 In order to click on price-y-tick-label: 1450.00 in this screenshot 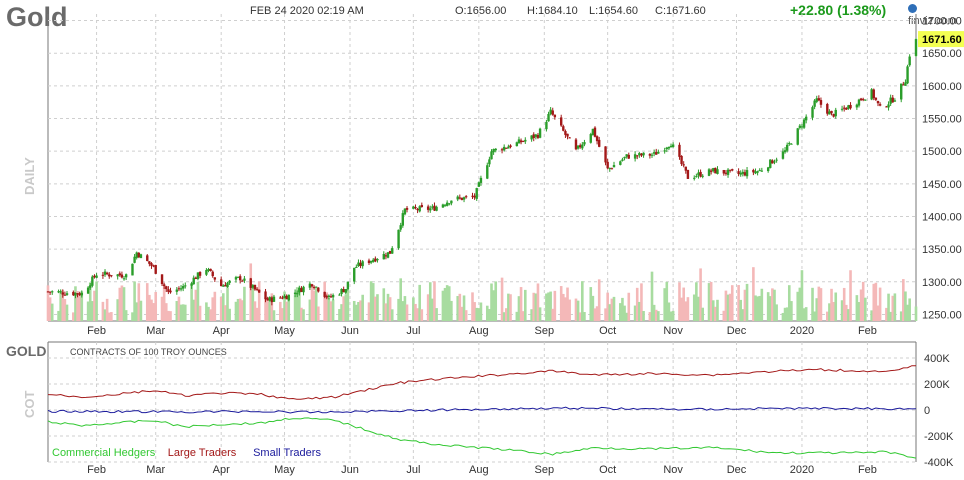, I will do `click(942, 185)`.